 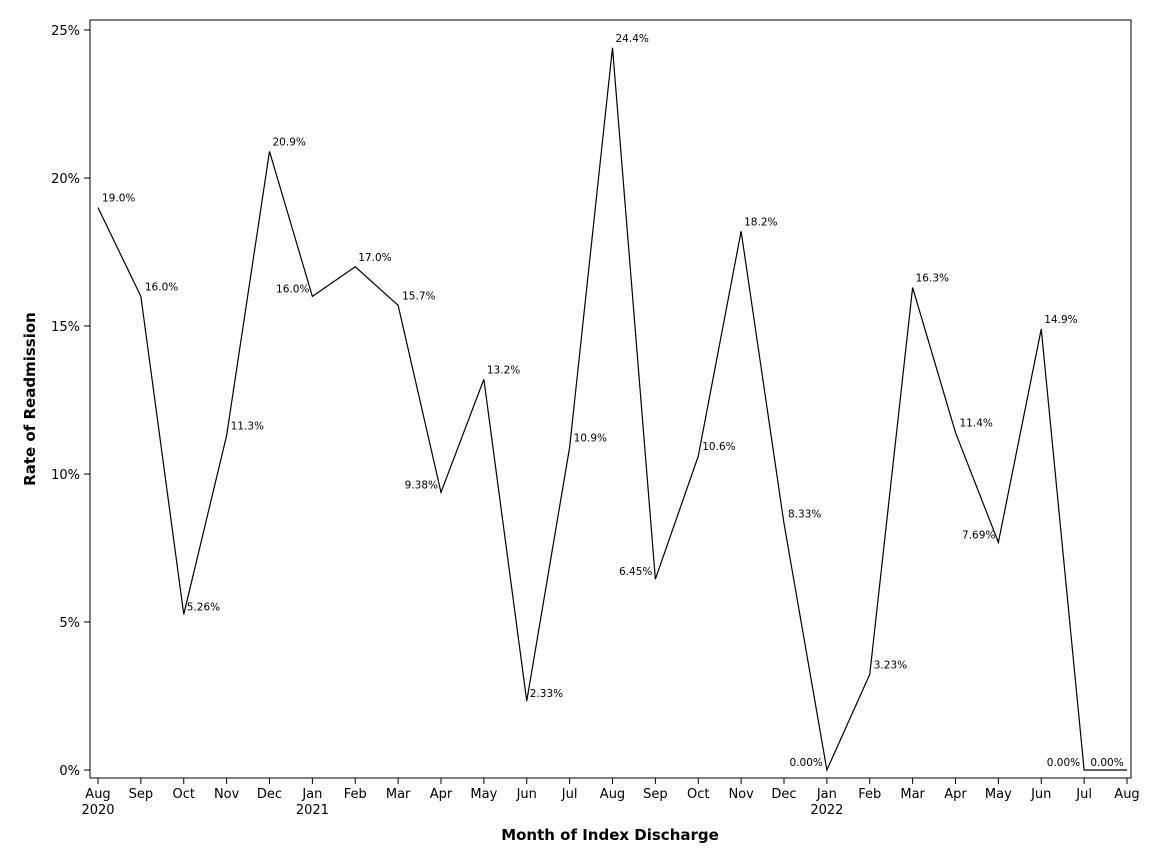 I want to click on x-tick-year-label: 2022, so click(x=826, y=810).